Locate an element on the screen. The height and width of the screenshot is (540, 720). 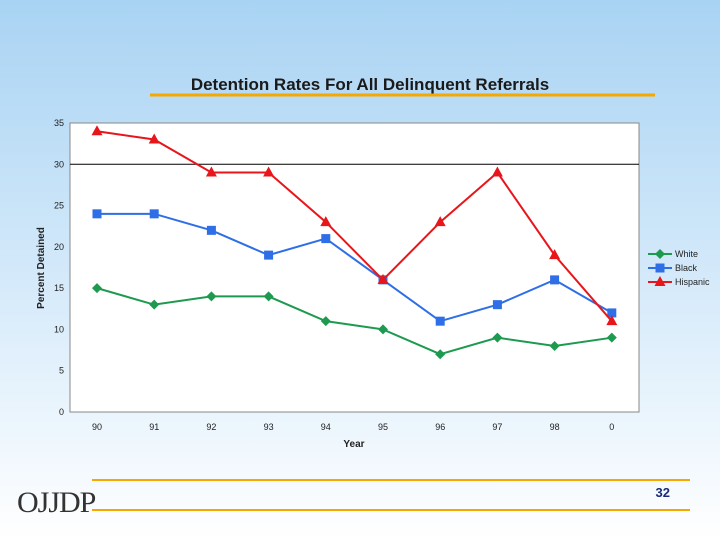
x-tick-label: 0 is located at coordinates (611, 427).